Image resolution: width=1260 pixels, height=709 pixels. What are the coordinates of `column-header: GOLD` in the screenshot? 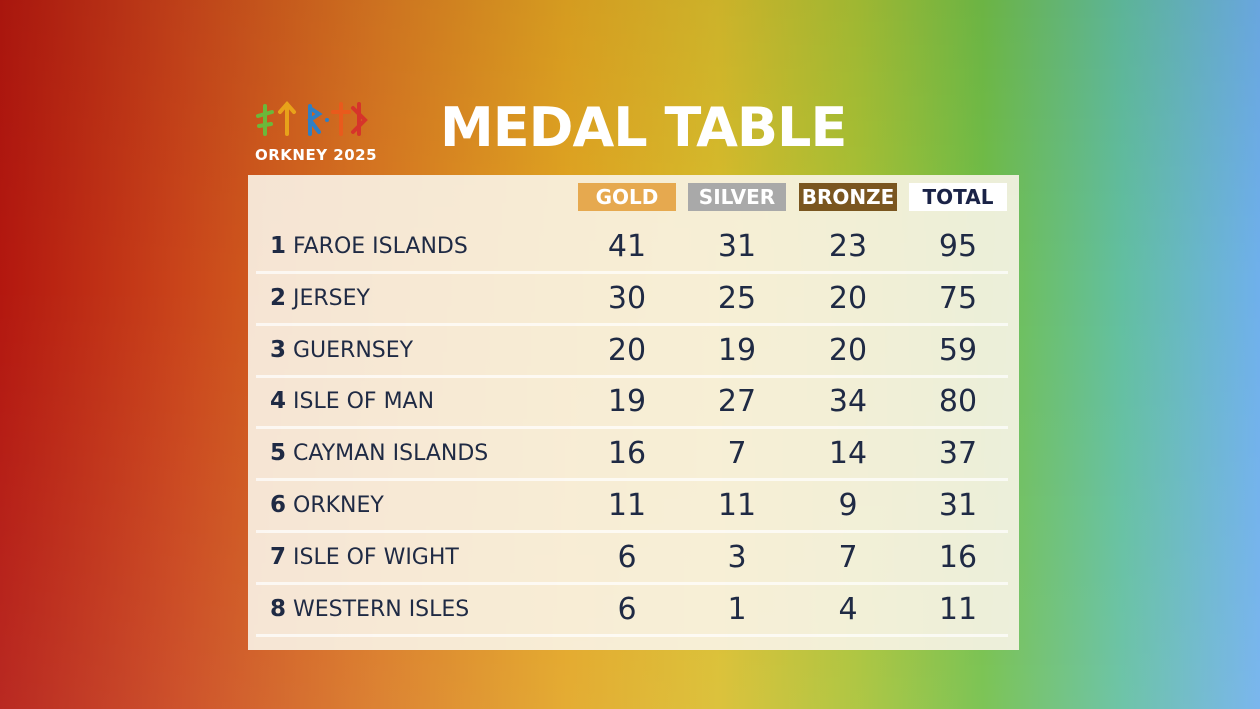 It's located at (627, 197).